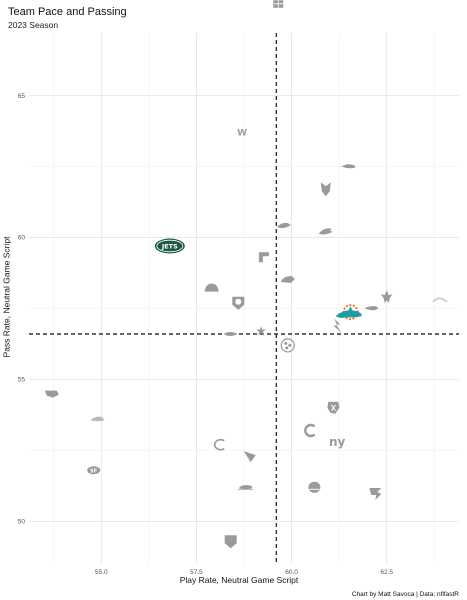 This screenshot has width=467, height=600. What do you see at coordinates (278, 4) in the screenshot?
I see `bengals-logo-icon` at bounding box center [278, 4].